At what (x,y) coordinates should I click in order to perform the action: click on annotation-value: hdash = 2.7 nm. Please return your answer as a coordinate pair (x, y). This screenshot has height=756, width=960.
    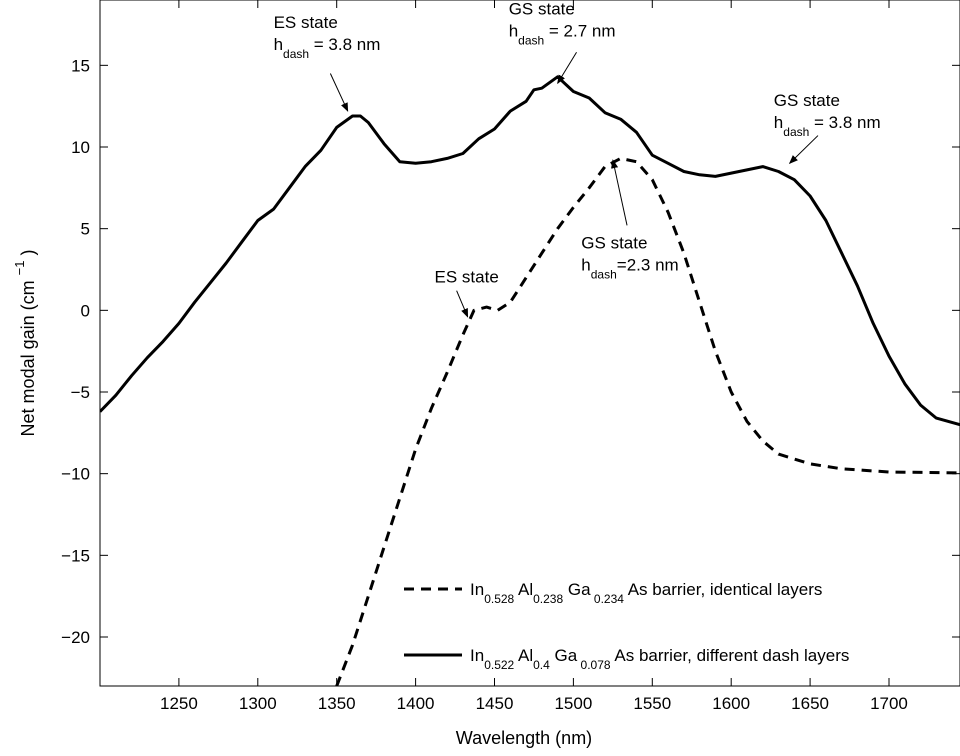
    Looking at the image, I should click on (562, 35).